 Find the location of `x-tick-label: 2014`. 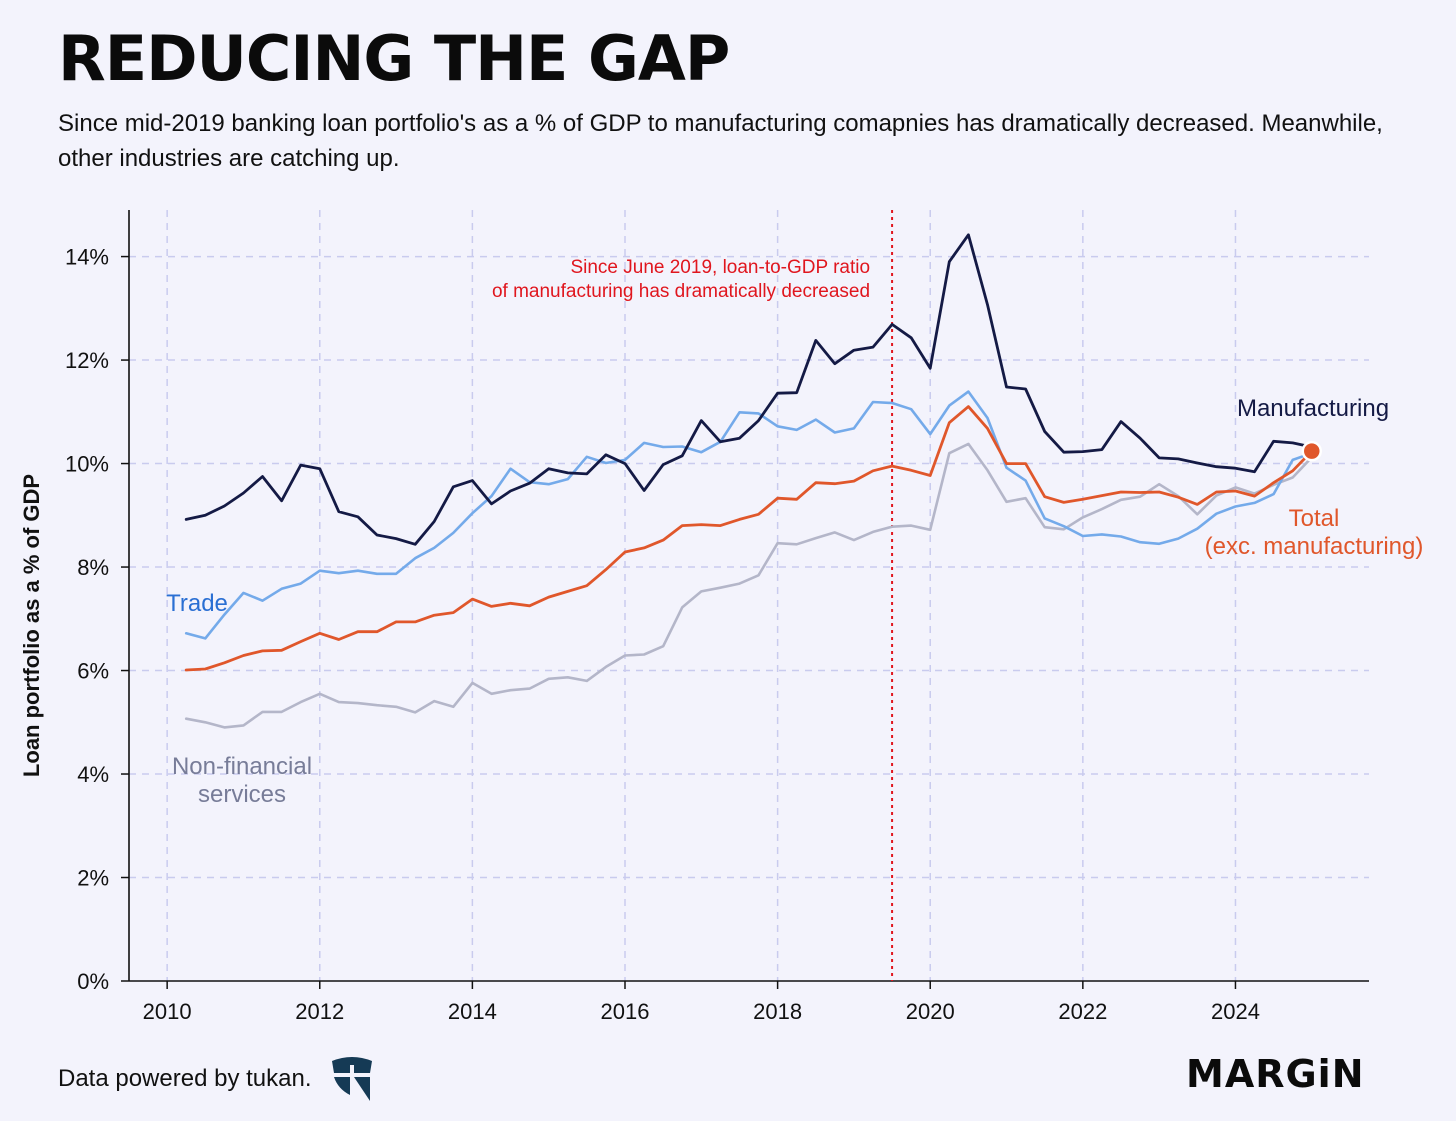

x-tick-label: 2014 is located at coordinates (472, 1011).